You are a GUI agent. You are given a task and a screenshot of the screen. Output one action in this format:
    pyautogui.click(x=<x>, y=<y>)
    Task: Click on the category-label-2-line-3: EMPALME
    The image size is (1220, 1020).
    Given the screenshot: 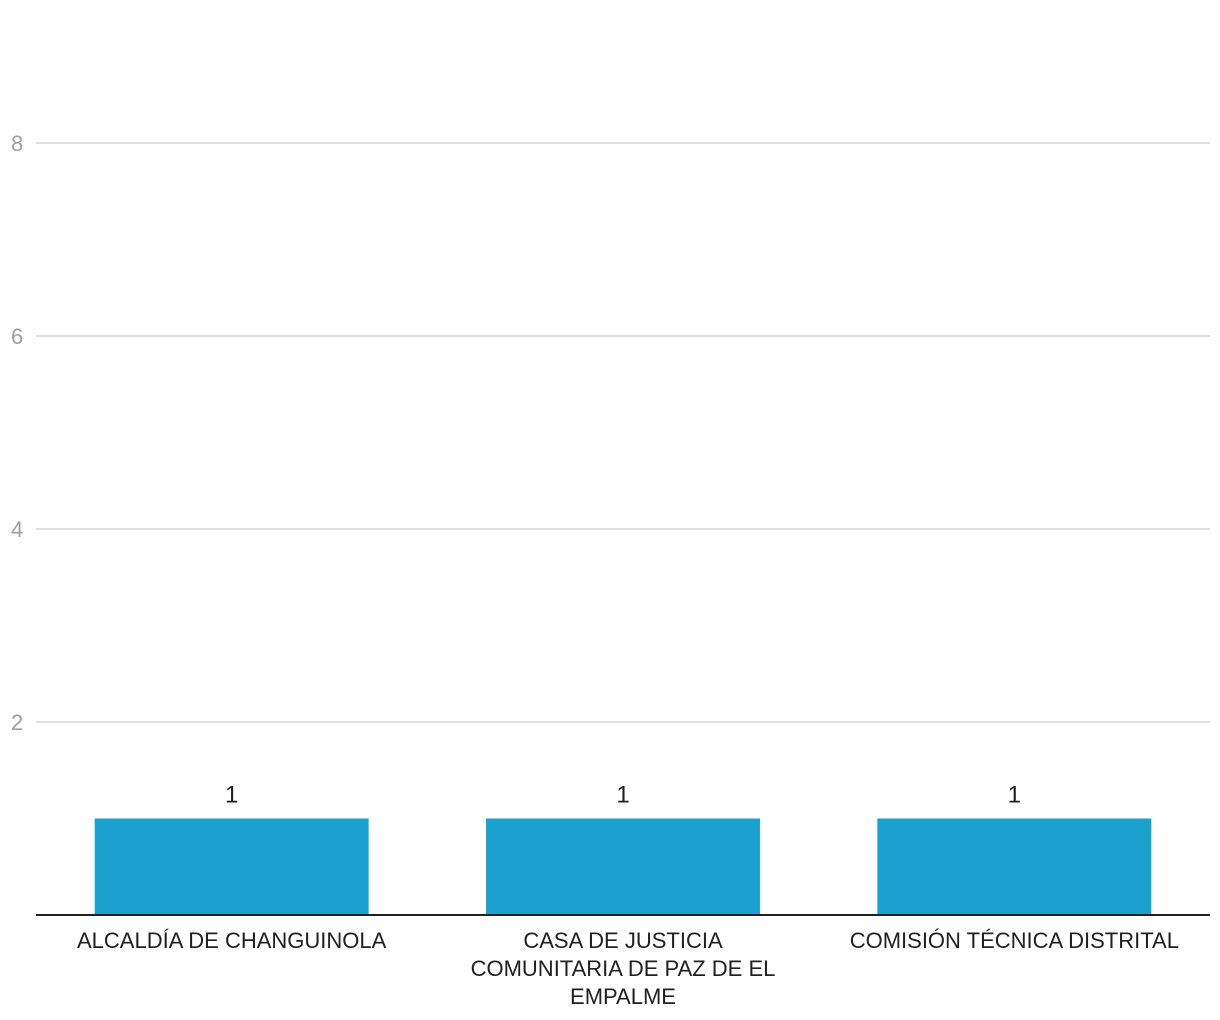 What is the action you would take?
    pyautogui.click(x=623, y=996)
    